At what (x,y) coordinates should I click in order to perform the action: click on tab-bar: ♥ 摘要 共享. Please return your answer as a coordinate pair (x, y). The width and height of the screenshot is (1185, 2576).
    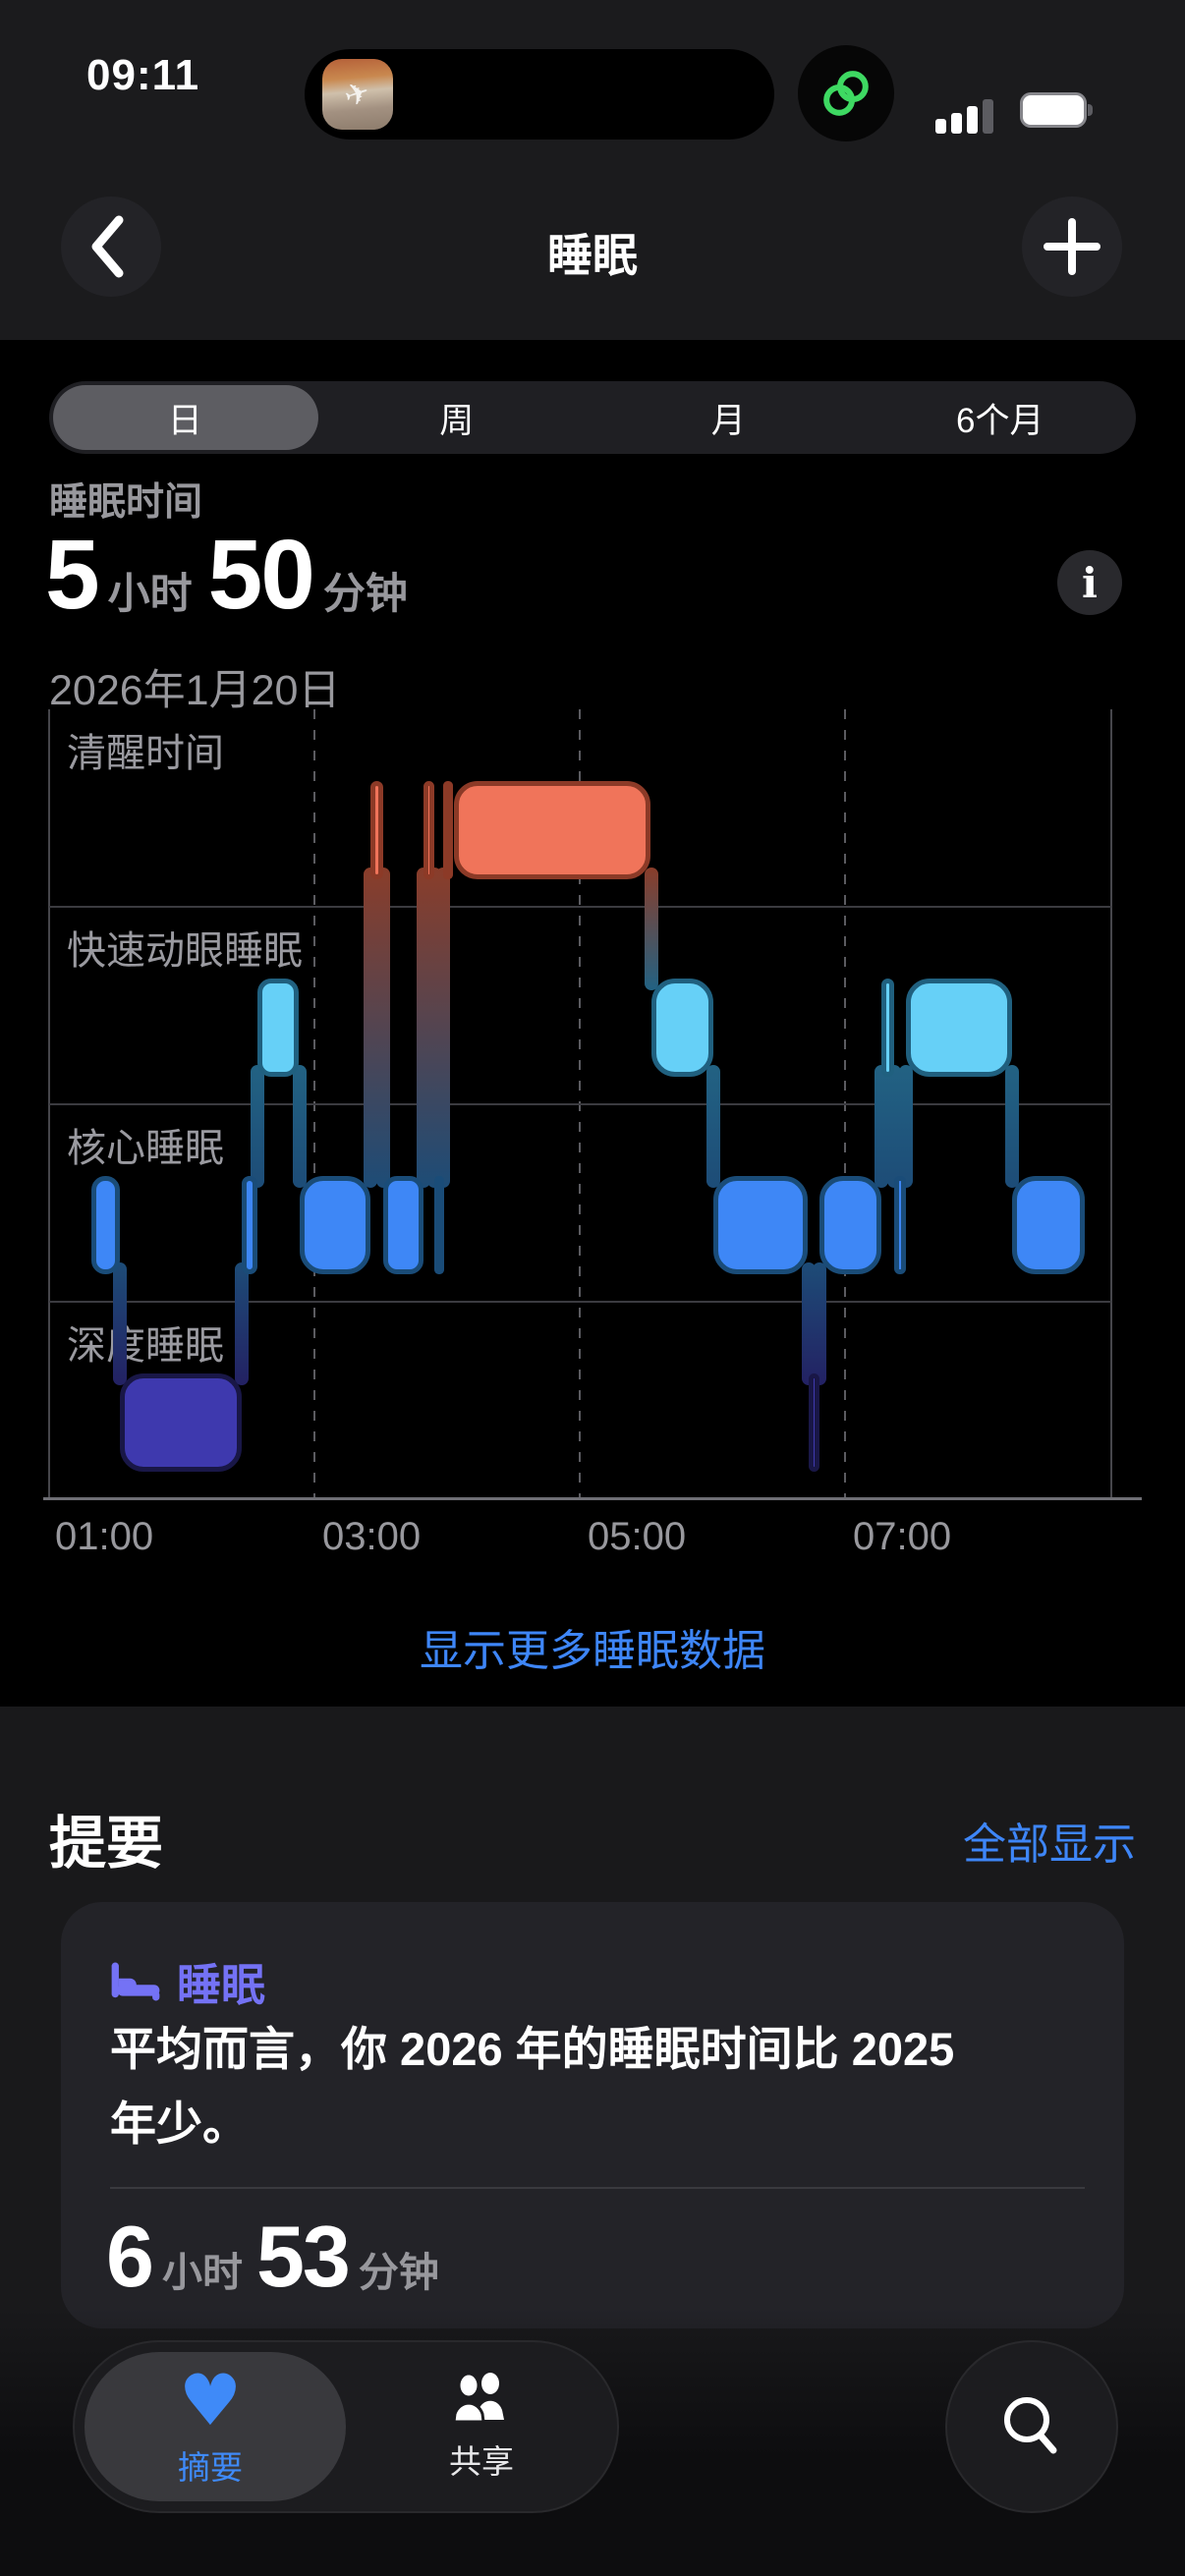
    Looking at the image, I should click on (346, 2426).